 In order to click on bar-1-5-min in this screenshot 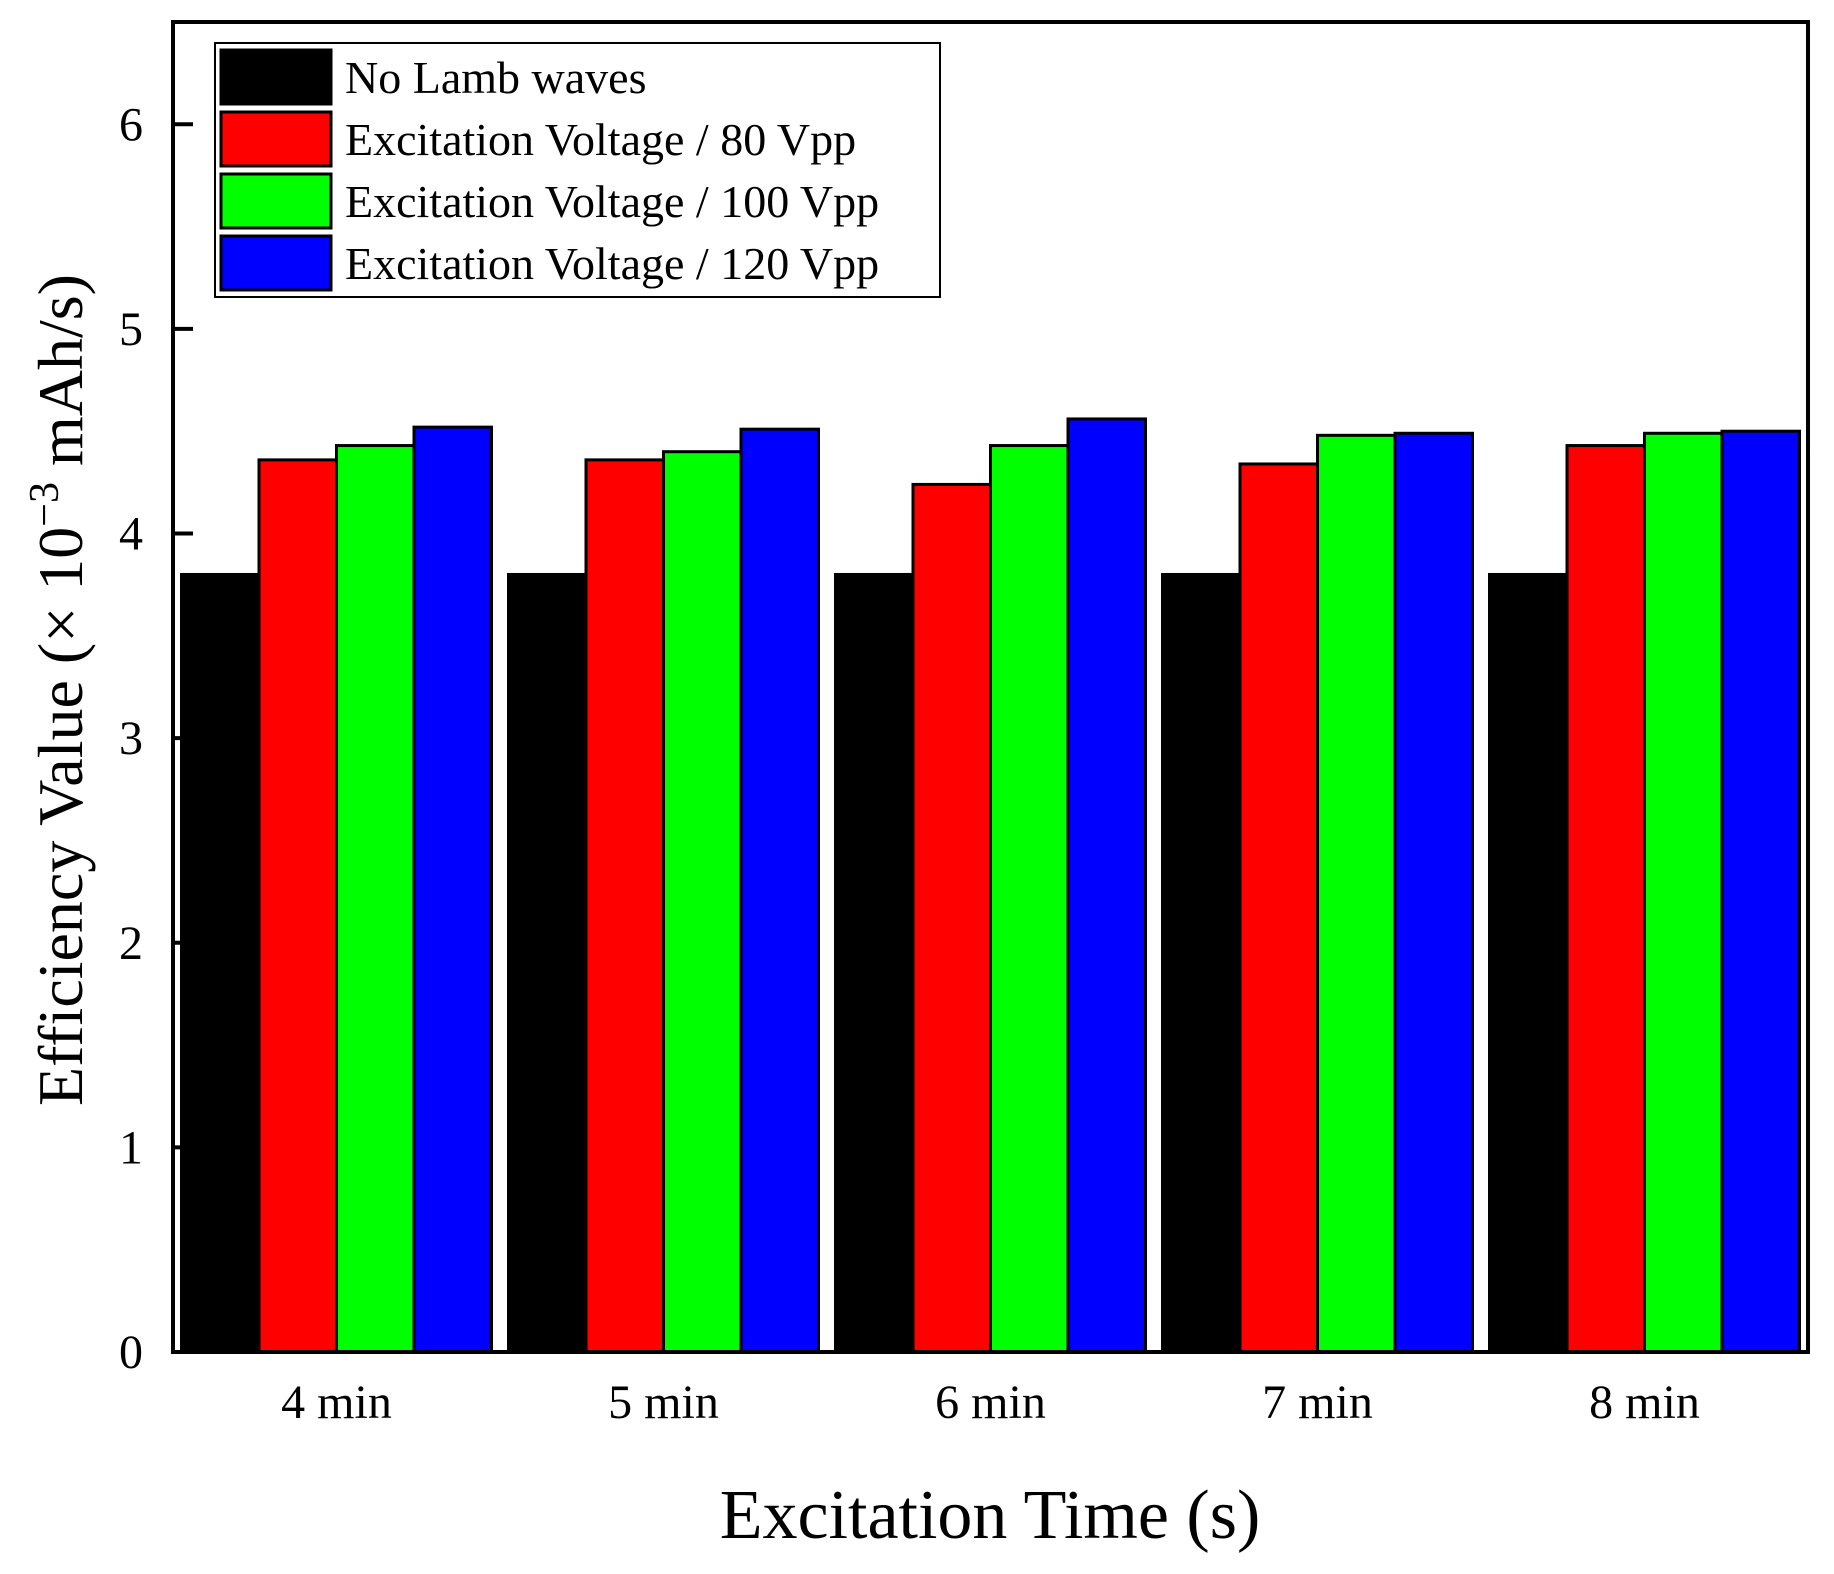, I will do `click(547, 963)`.